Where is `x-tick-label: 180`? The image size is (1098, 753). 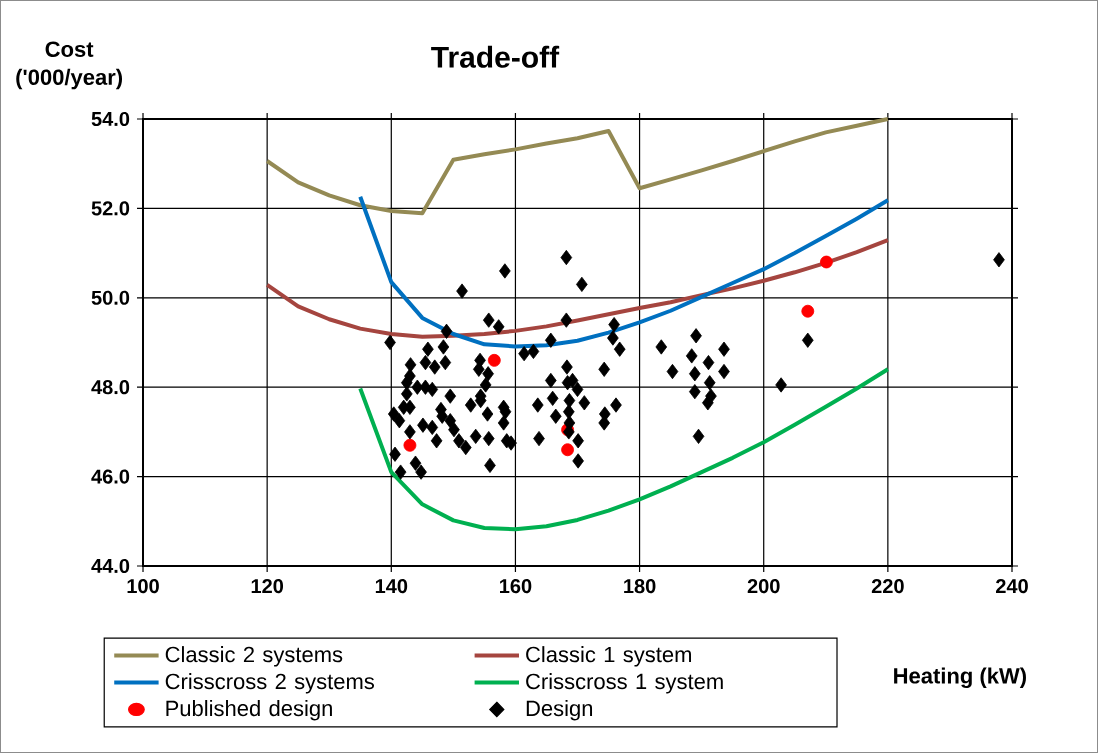
x-tick-label: 180 is located at coordinates (640, 586).